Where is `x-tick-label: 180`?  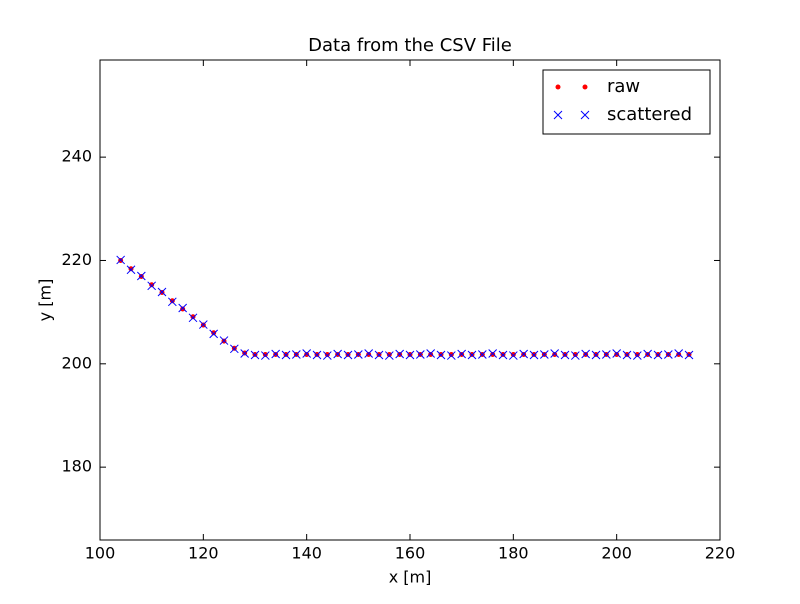 x-tick-label: 180 is located at coordinates (513, 553).